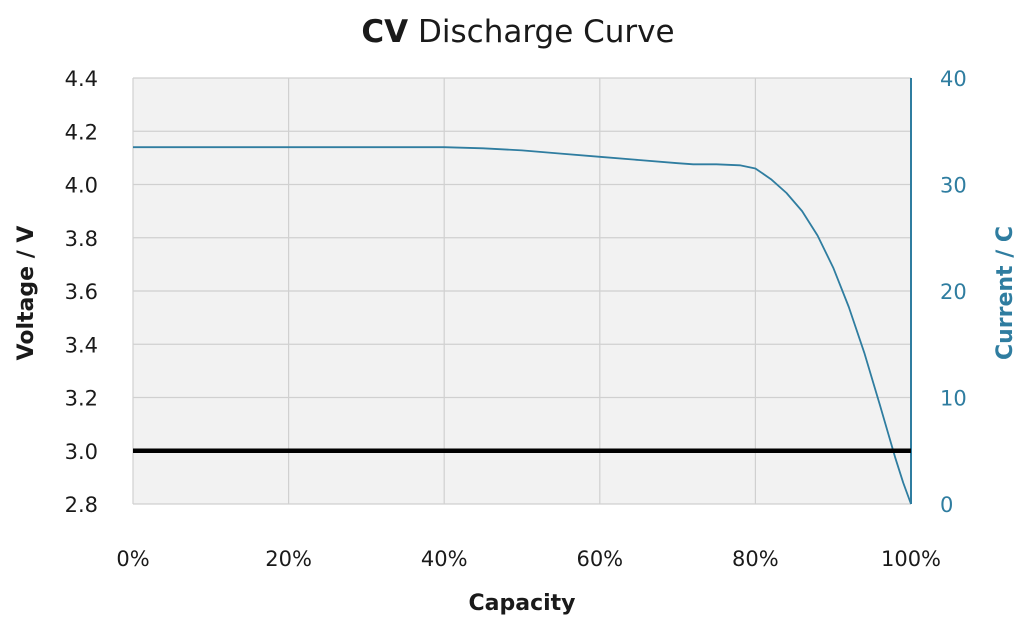 The image size is (1024, 625). What do you see at coordinates (946, 505) in the screenshot?
I see `y-right-tick-label: 0` at bounding box center [946, 505].